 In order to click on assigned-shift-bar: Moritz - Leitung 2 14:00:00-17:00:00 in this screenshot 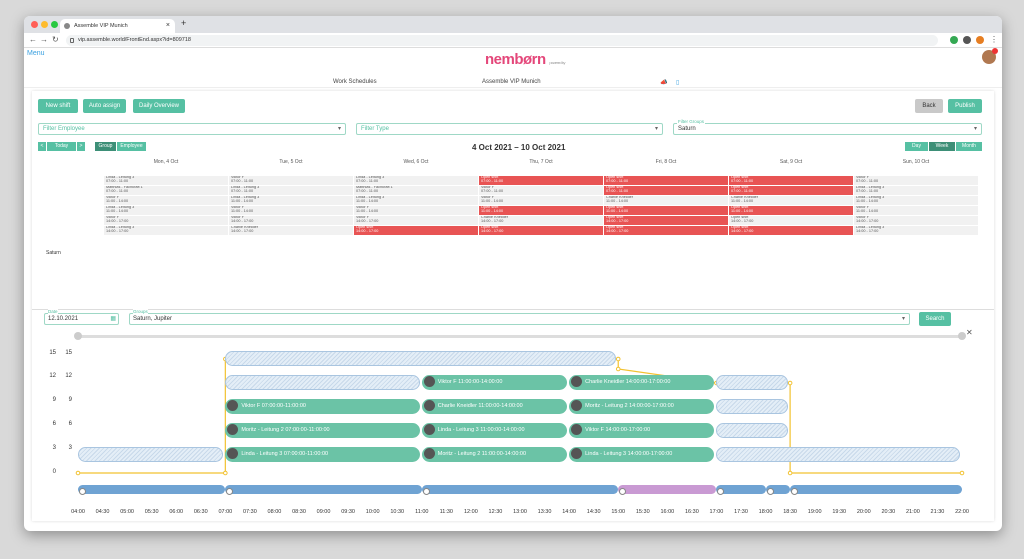, I will do `click(642, 406)`.